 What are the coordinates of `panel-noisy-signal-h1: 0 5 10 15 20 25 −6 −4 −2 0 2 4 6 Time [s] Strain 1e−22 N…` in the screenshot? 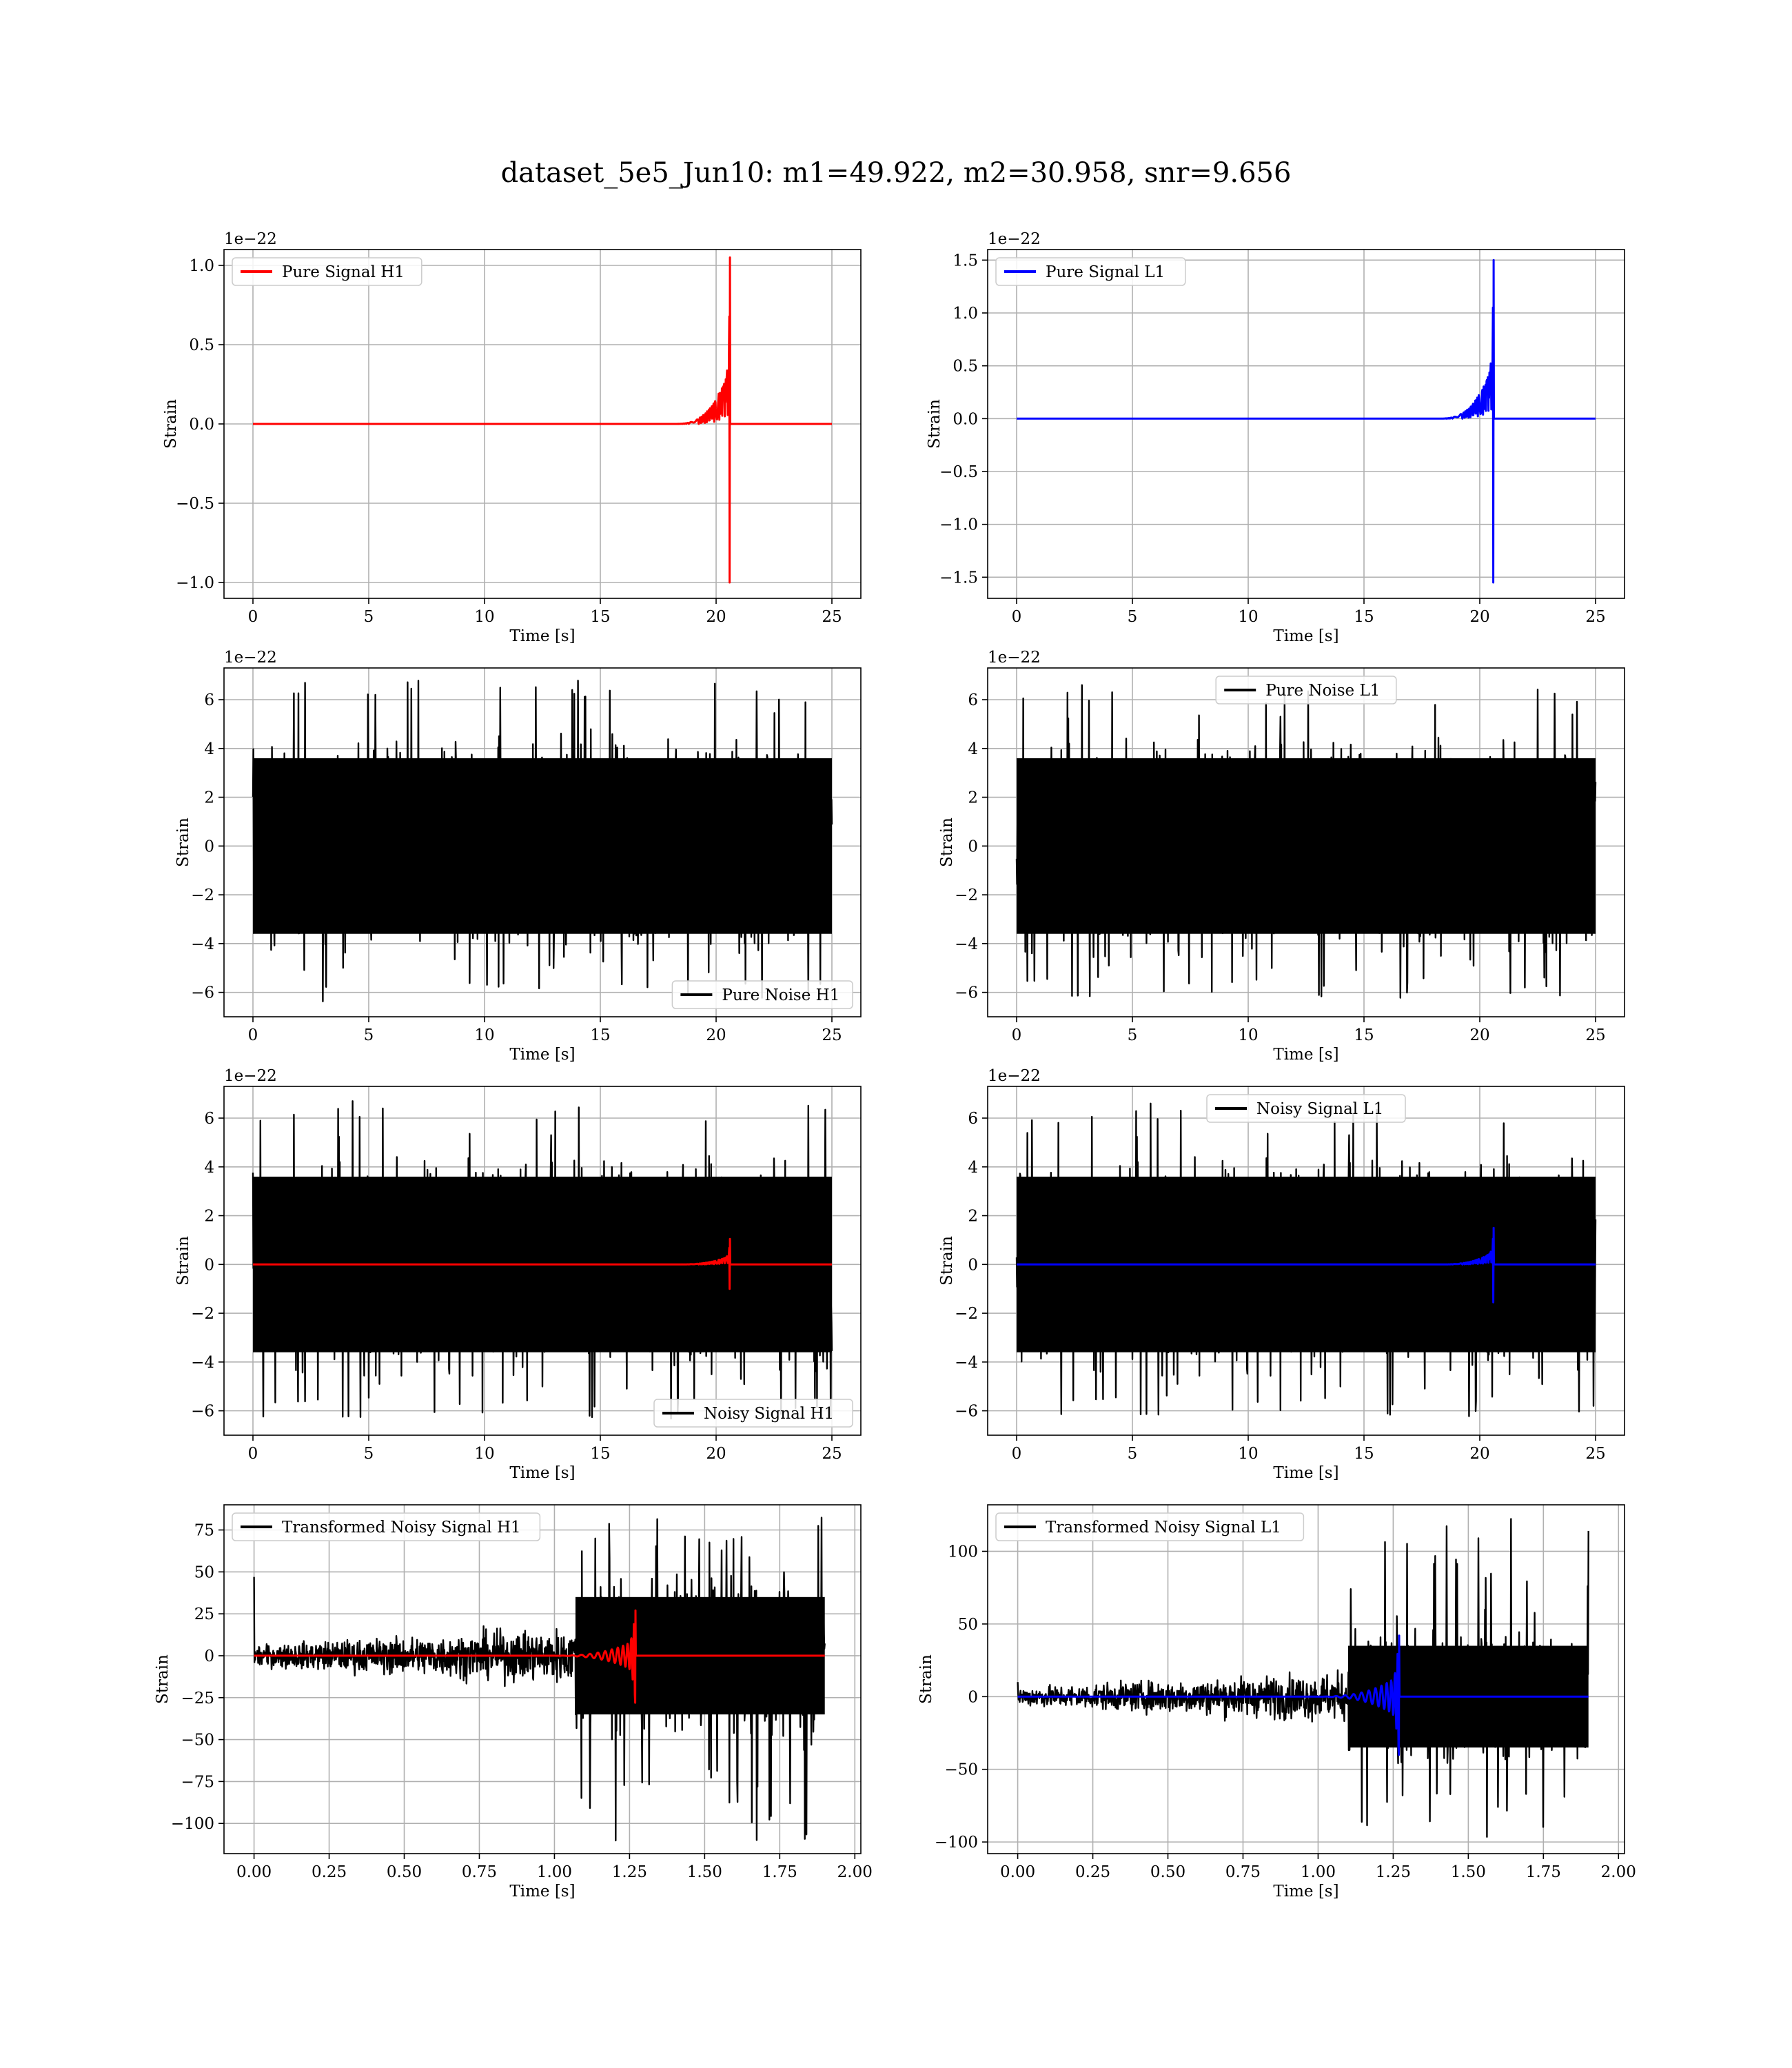 It's located at (518, 1274).